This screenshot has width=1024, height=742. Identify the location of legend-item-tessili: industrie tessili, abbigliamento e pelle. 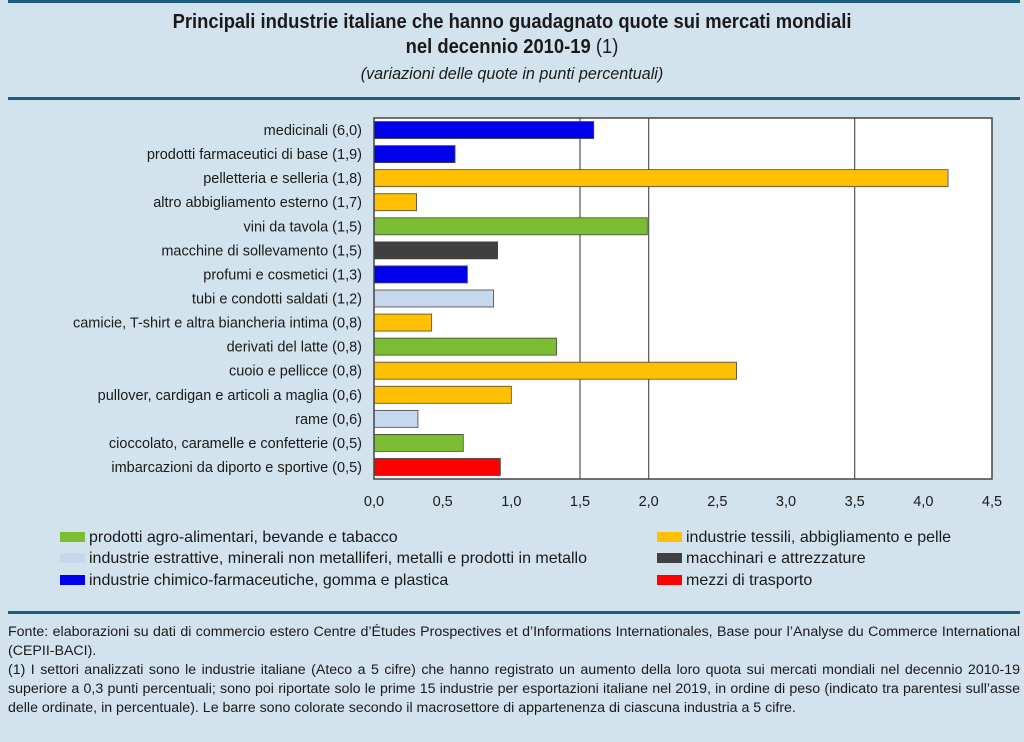
(804, 538).